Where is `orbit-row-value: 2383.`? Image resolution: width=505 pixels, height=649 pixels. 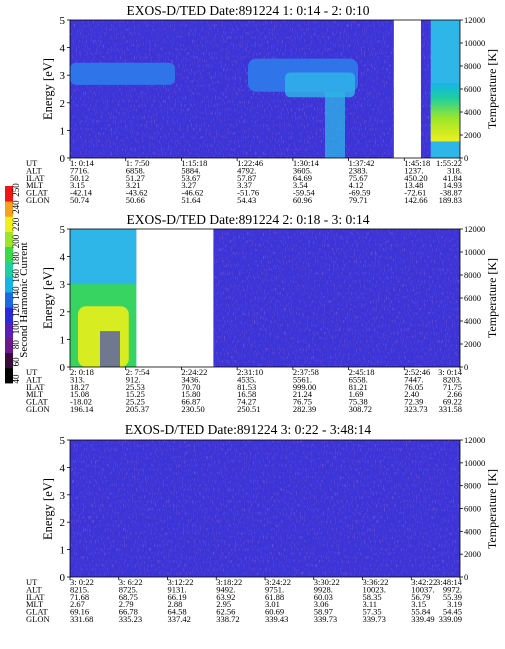
orbit-row-value: 2383. is located at coordinates (358, 170).